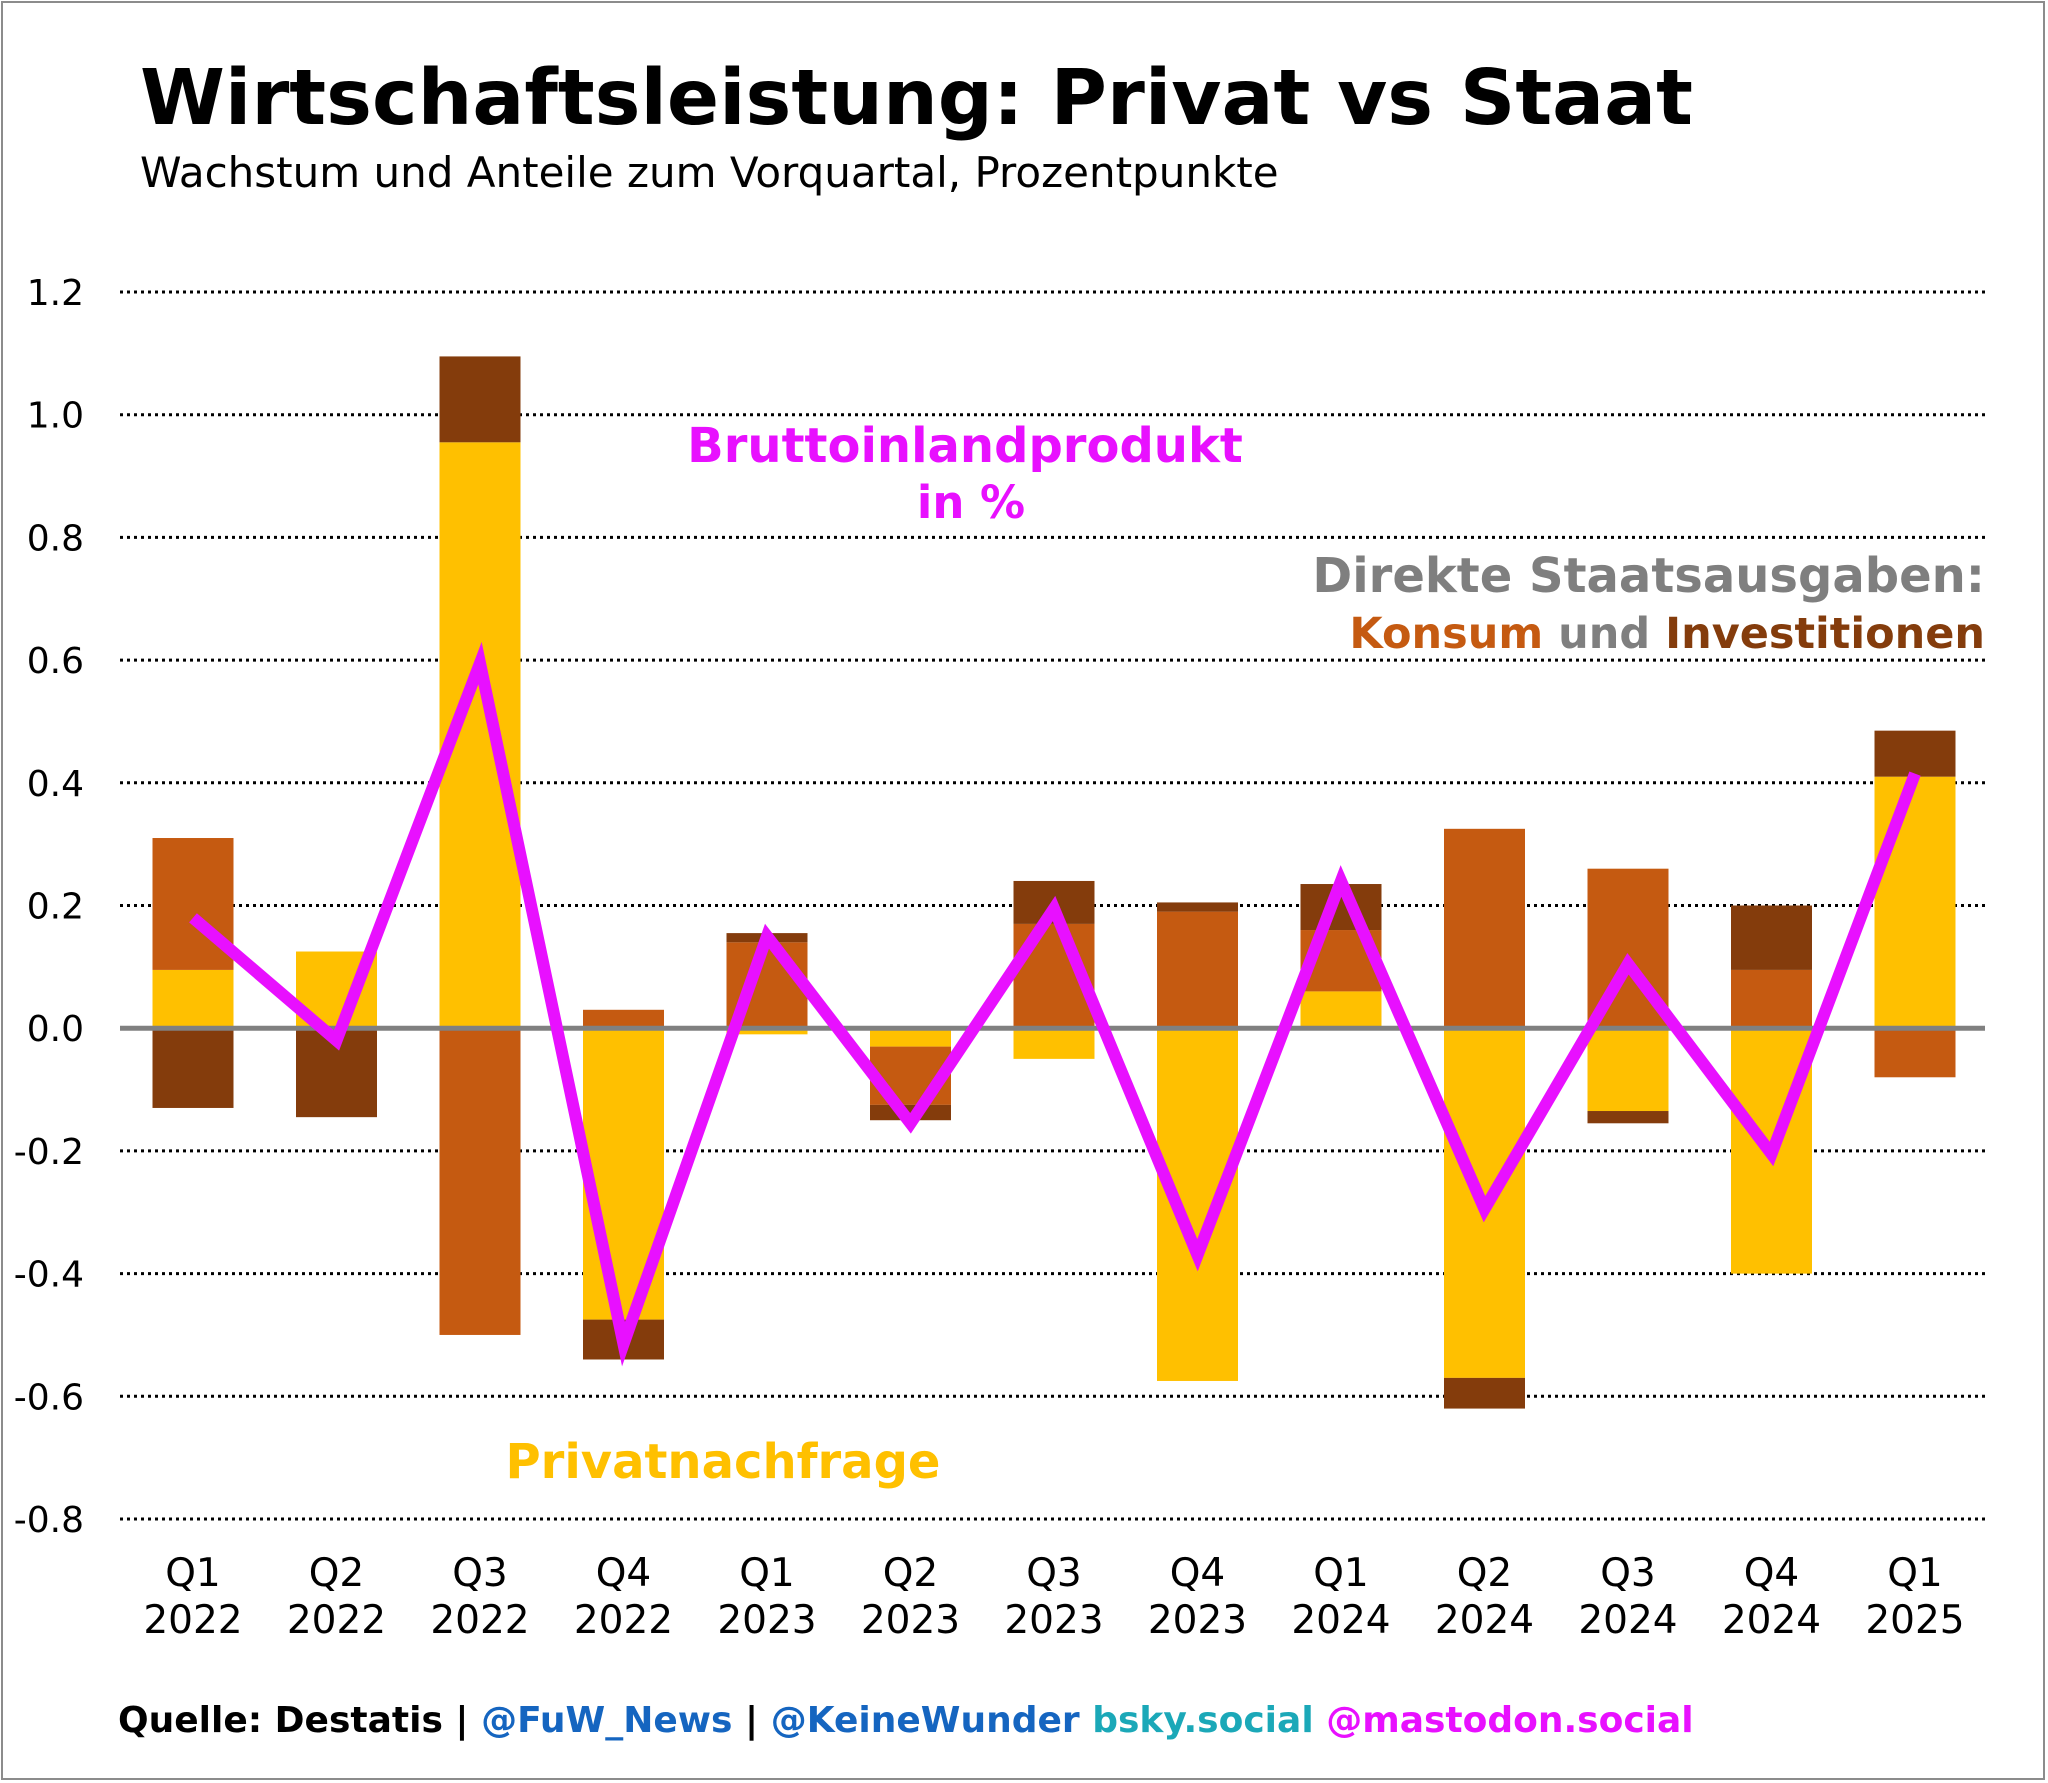  What do you see at coordinates (965, 446) in the screenshot?
I see `gdp-annotation-line1: Bruttoinlandprodukt` at bounding box center [965, 446].